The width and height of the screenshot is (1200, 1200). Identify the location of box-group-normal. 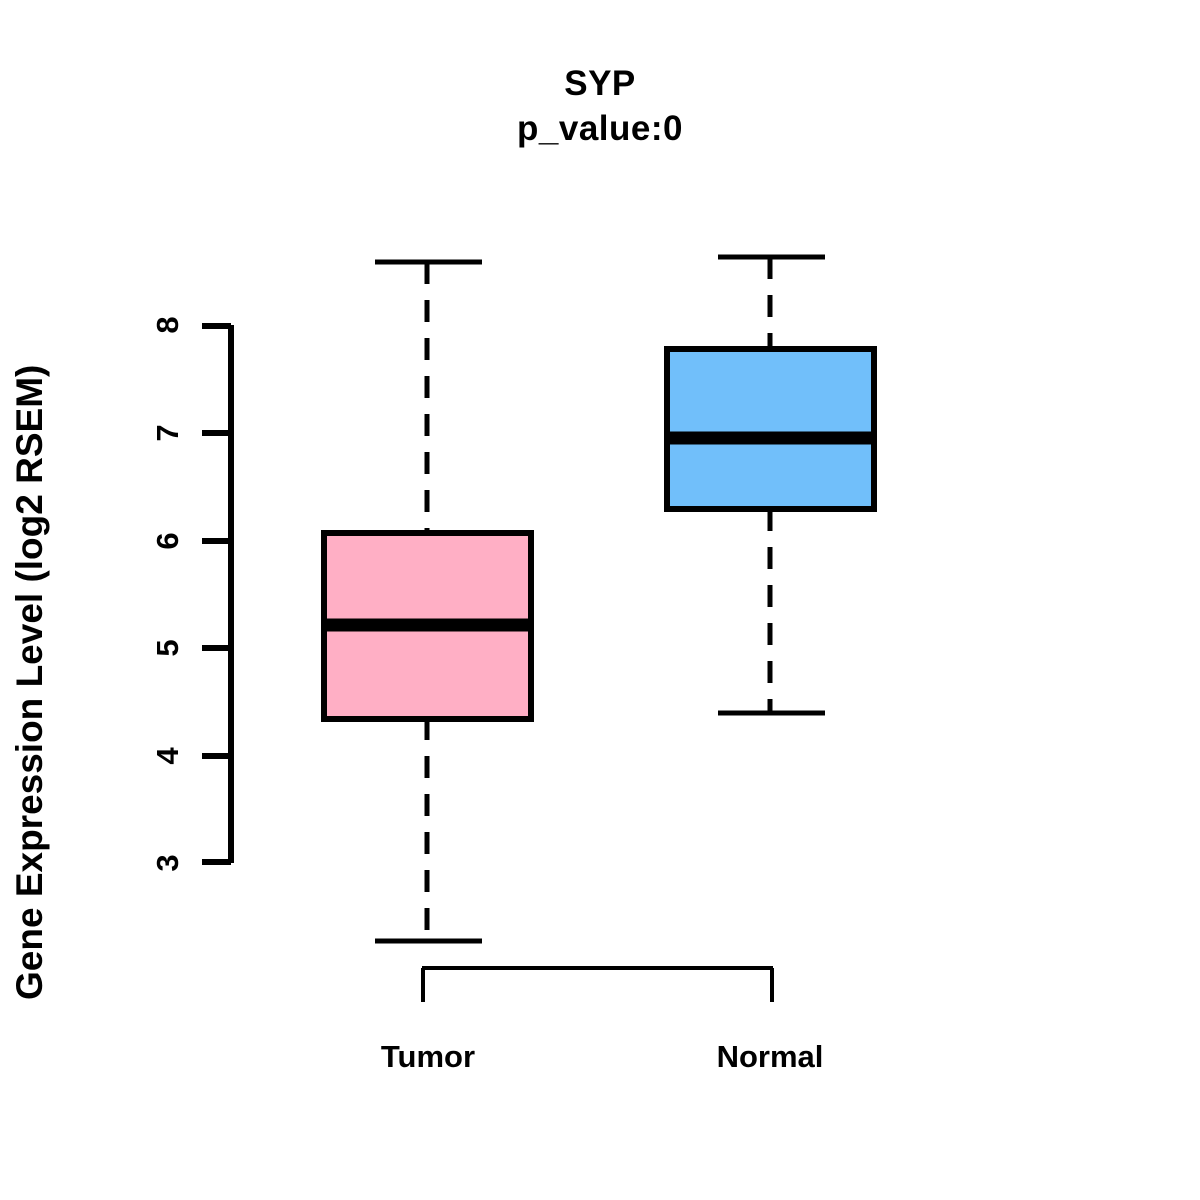
(770, 485).